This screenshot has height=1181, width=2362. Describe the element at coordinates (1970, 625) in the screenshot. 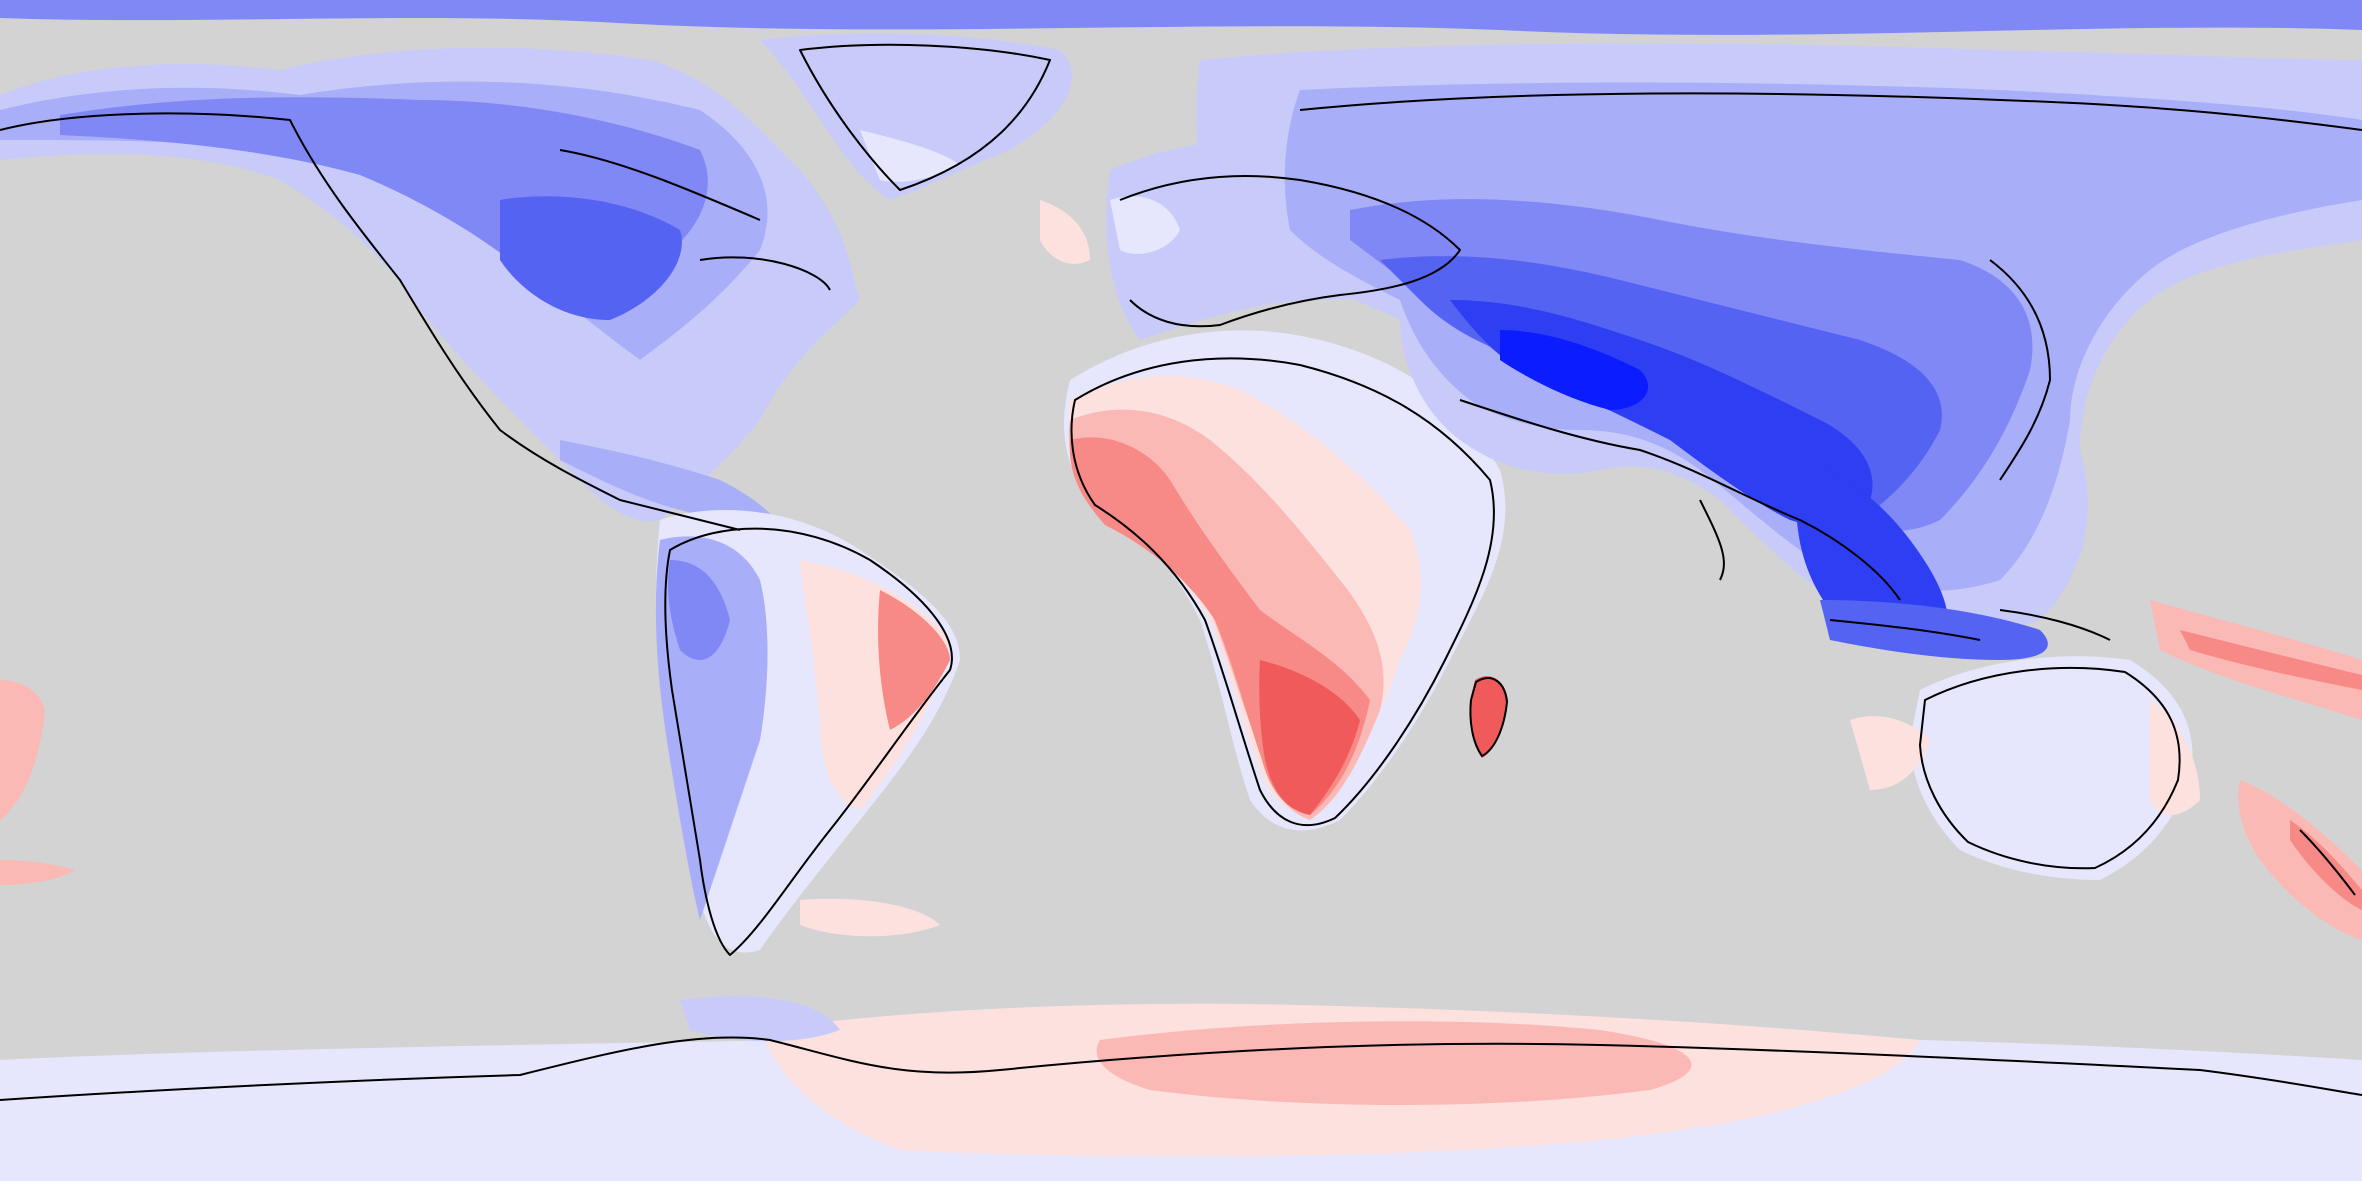

I see `coast-indonesia` at that location.